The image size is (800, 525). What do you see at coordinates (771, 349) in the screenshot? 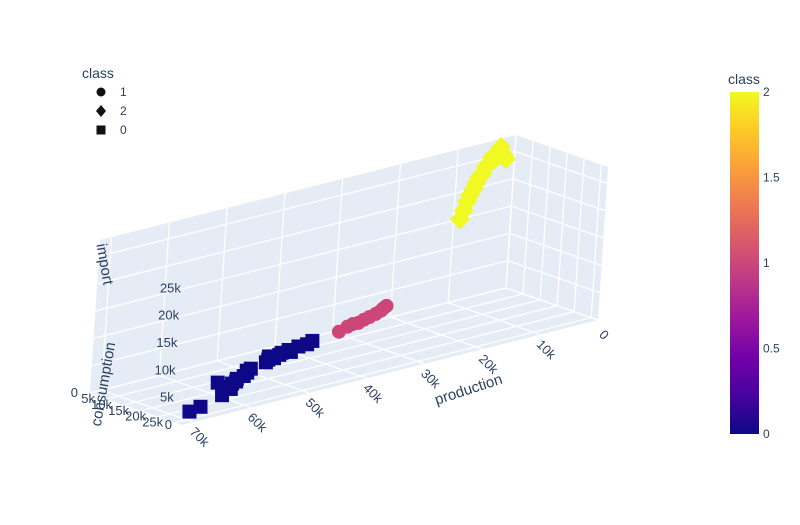
I see `colorbar-tick-label: 0.5` at bounding box center [771, 349].